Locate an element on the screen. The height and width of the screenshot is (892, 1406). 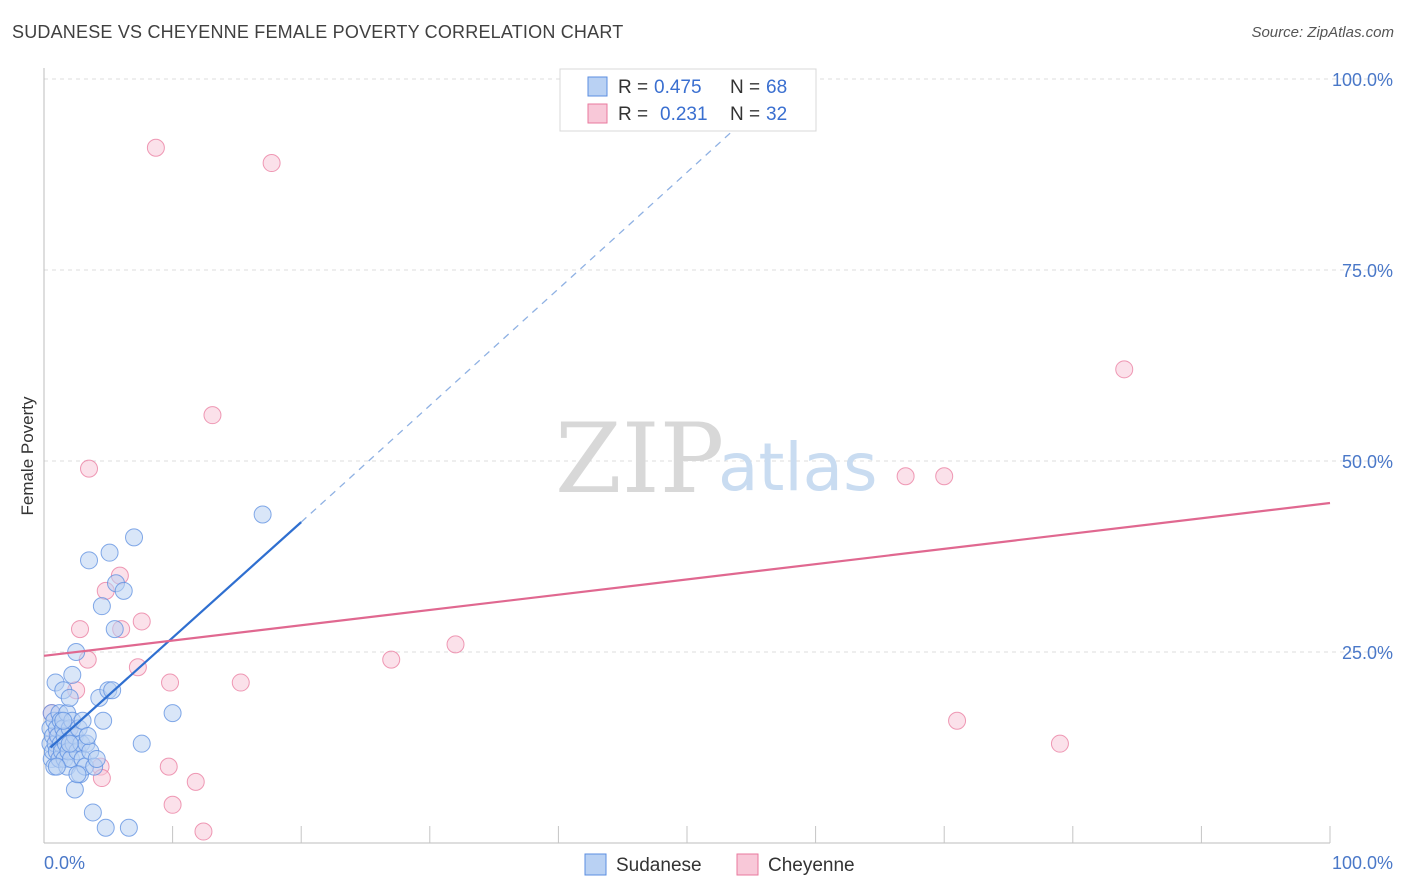
series-legend-swatch-sudanese is located at coordinates (595, 864).